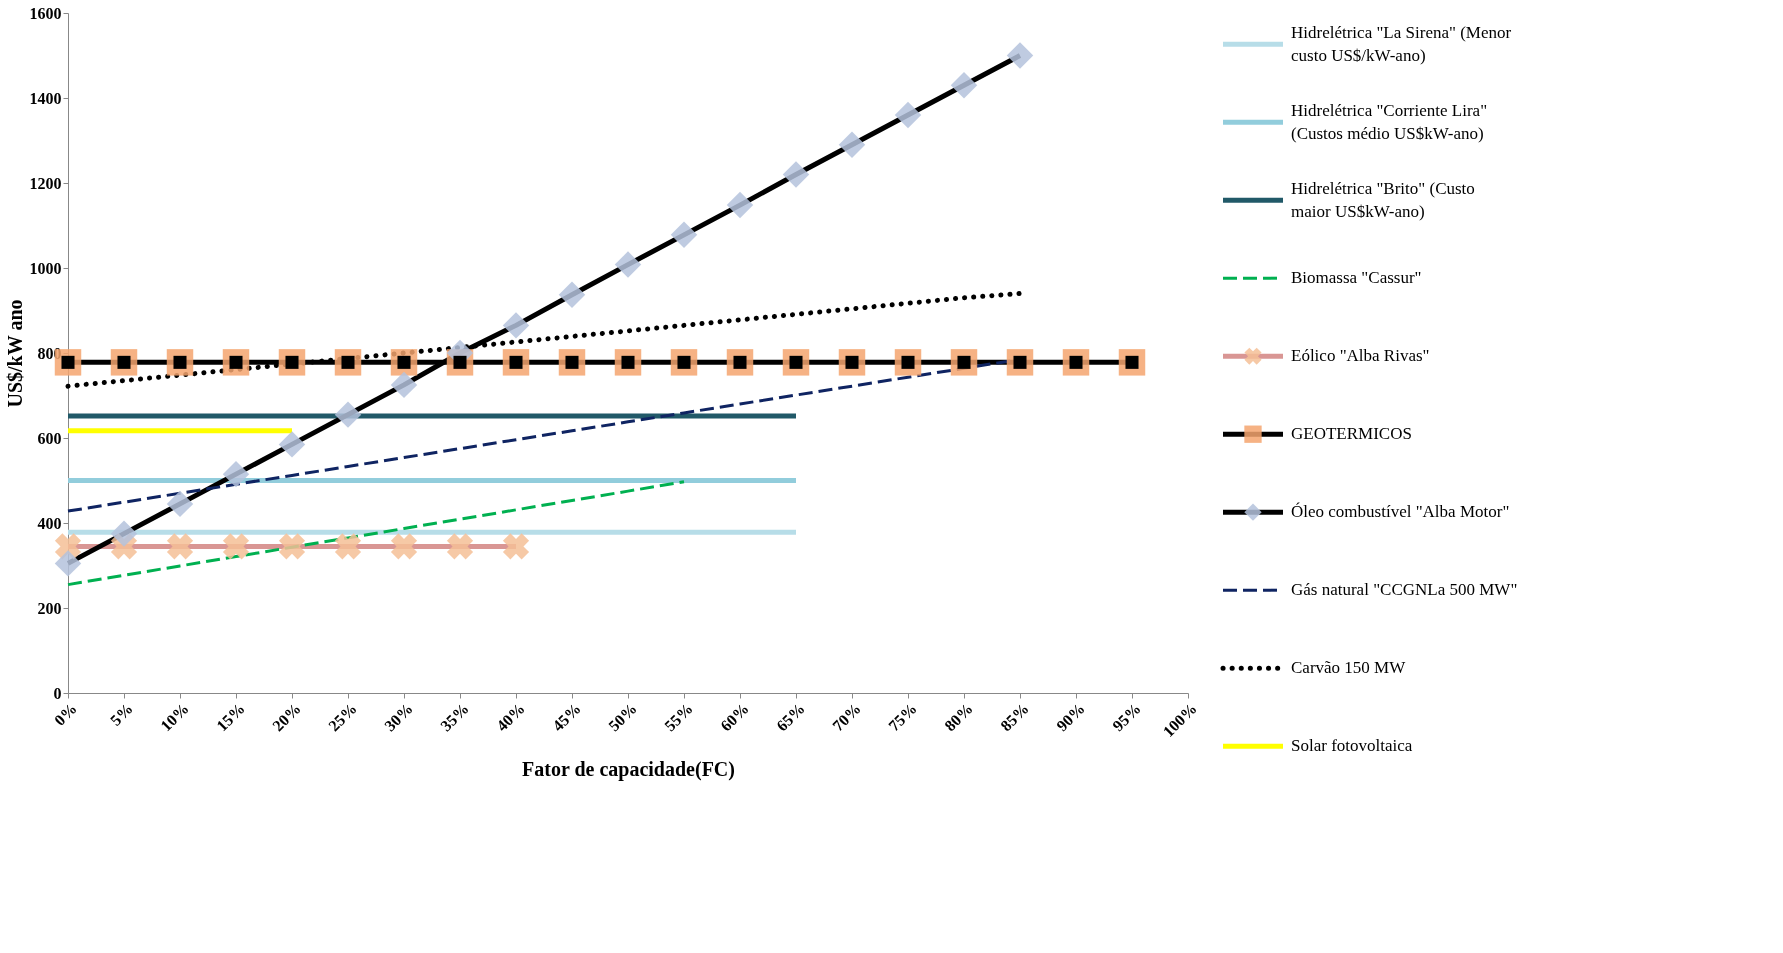 The width and height of the screenshot is (1783, 953). I want to click on x-tick-label: 50%, so click(622, 717).